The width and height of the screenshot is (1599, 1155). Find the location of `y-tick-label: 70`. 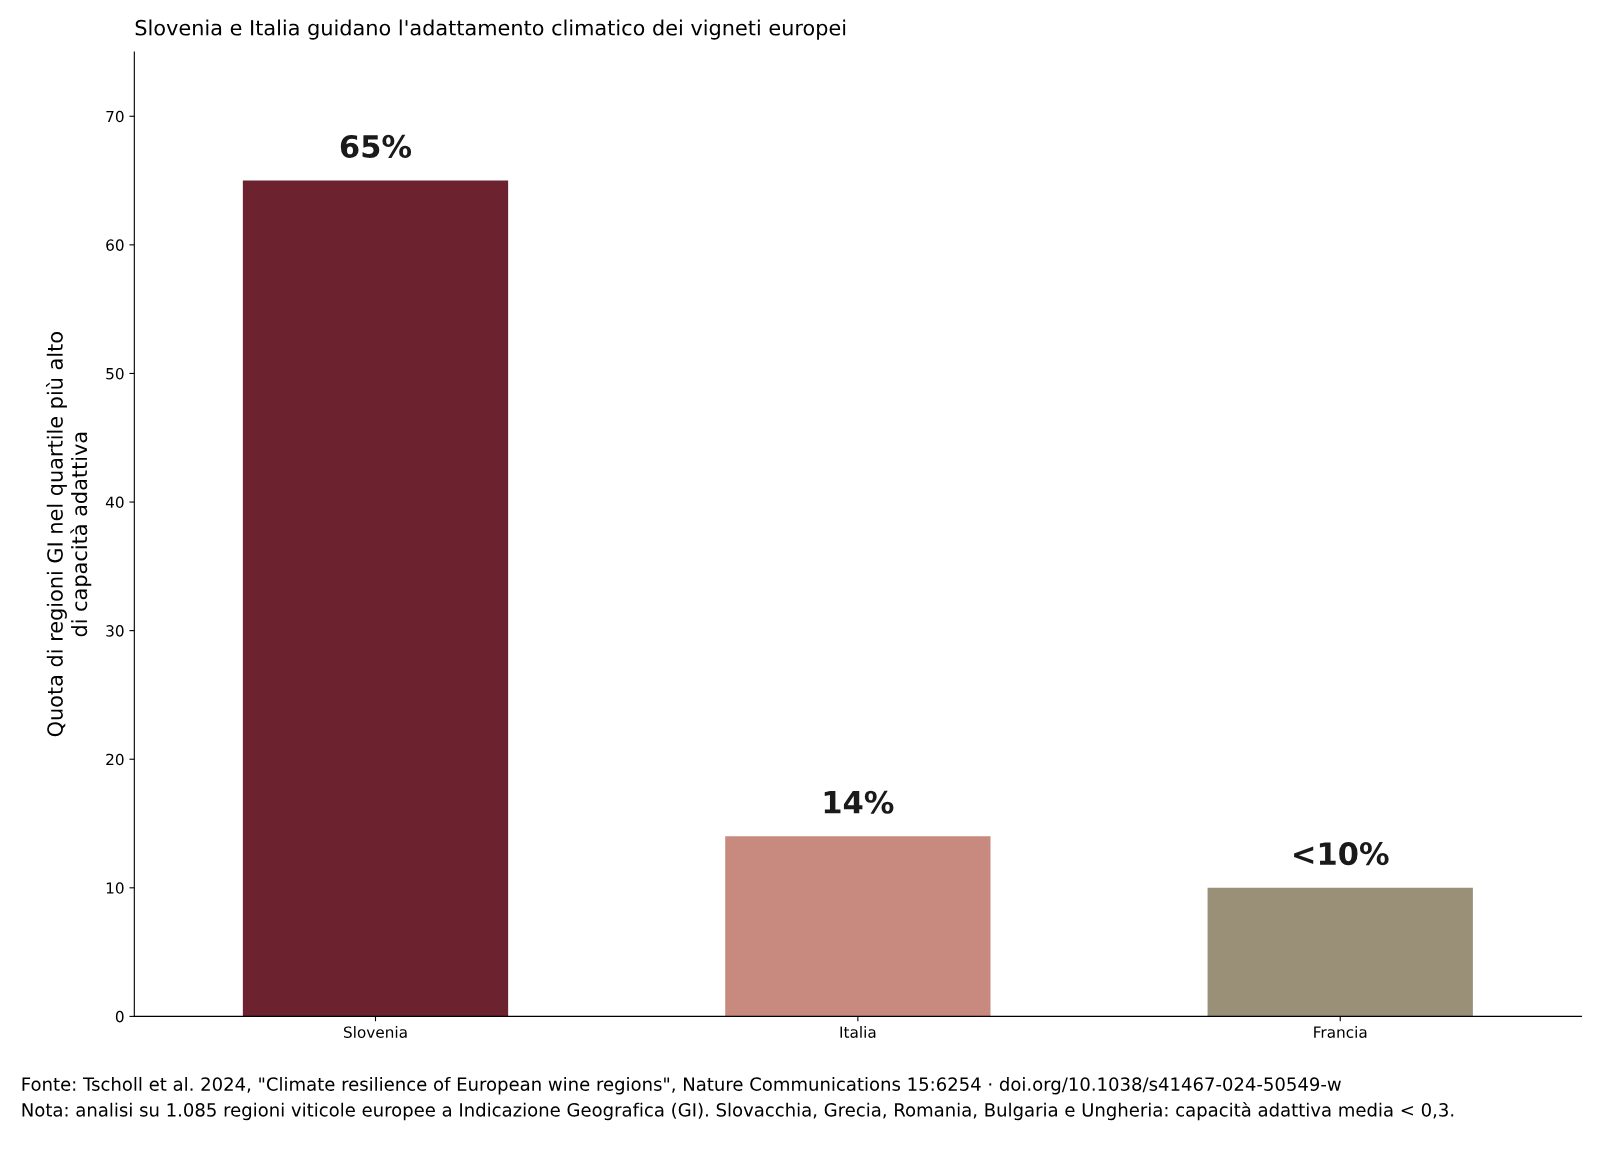

y-tick-label: 70 is located at coordinates (115, 116).